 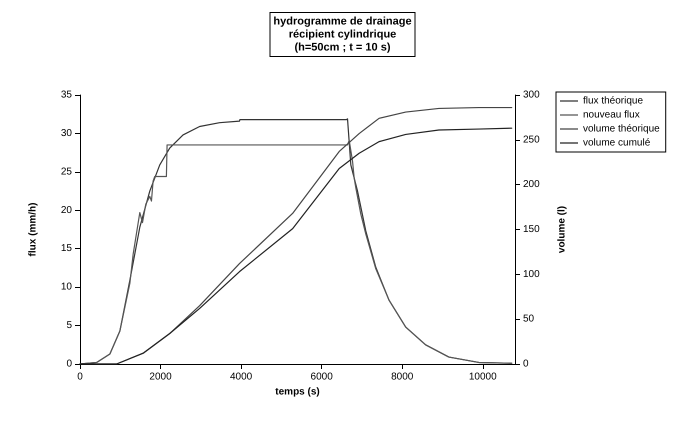 I want to click on y2-tick-label: 200, so click(x=531, y=184).